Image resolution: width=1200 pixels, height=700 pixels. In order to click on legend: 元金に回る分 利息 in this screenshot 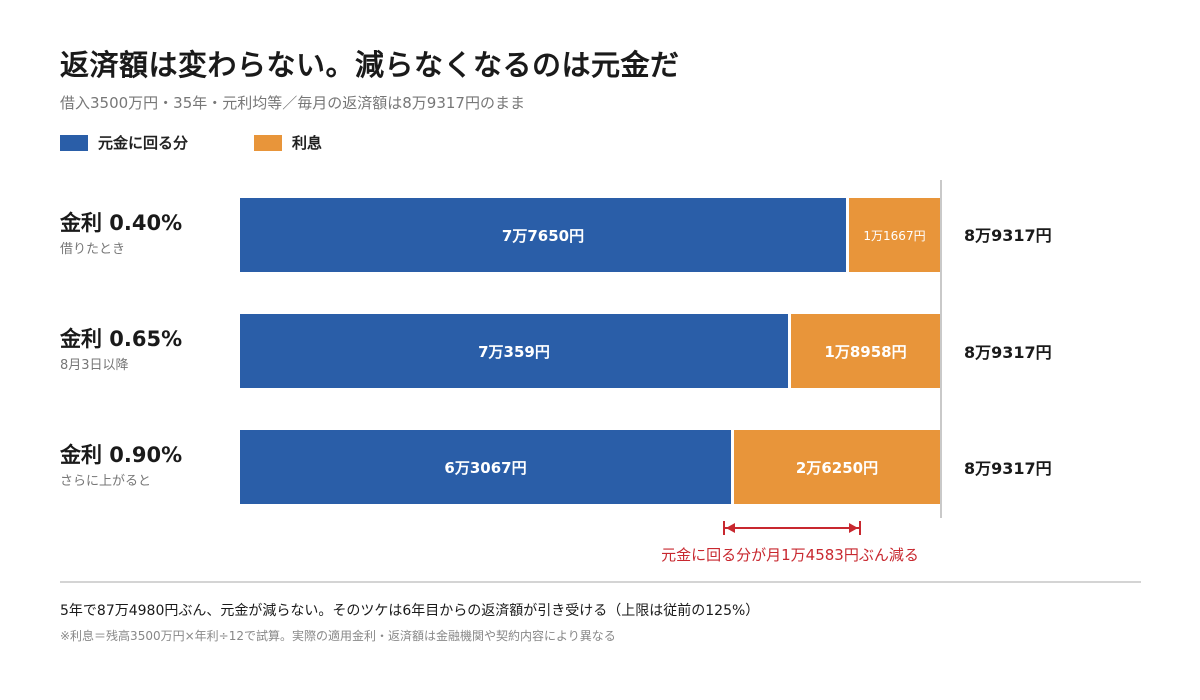, I will do `click(224, 142)`.